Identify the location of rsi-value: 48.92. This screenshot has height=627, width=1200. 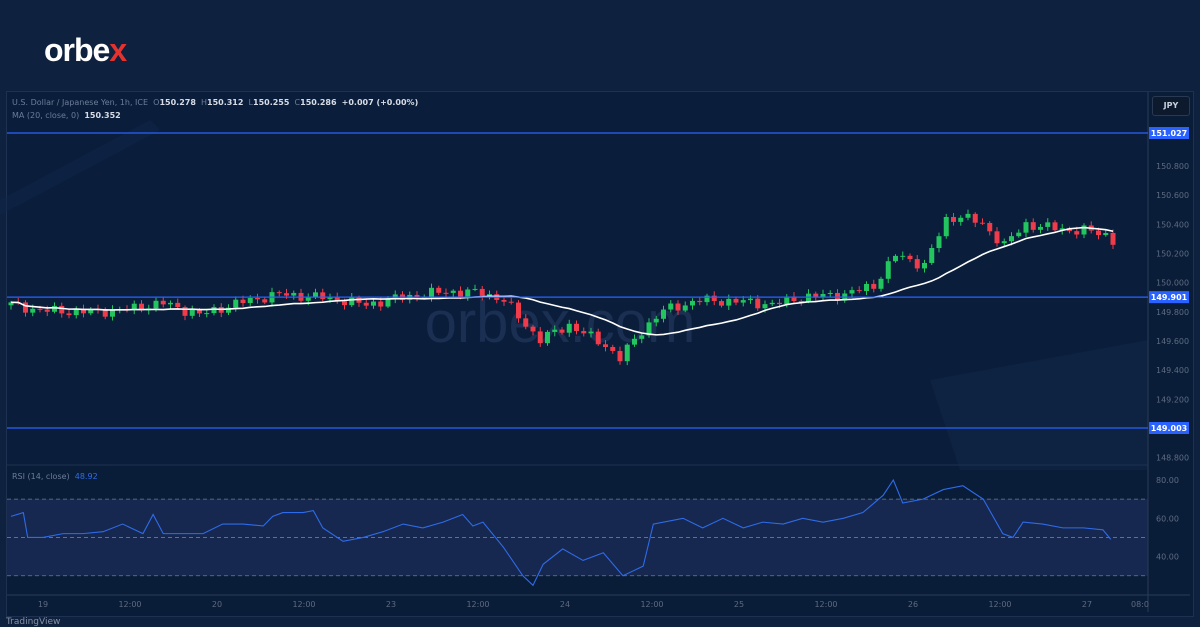
(86, 476).